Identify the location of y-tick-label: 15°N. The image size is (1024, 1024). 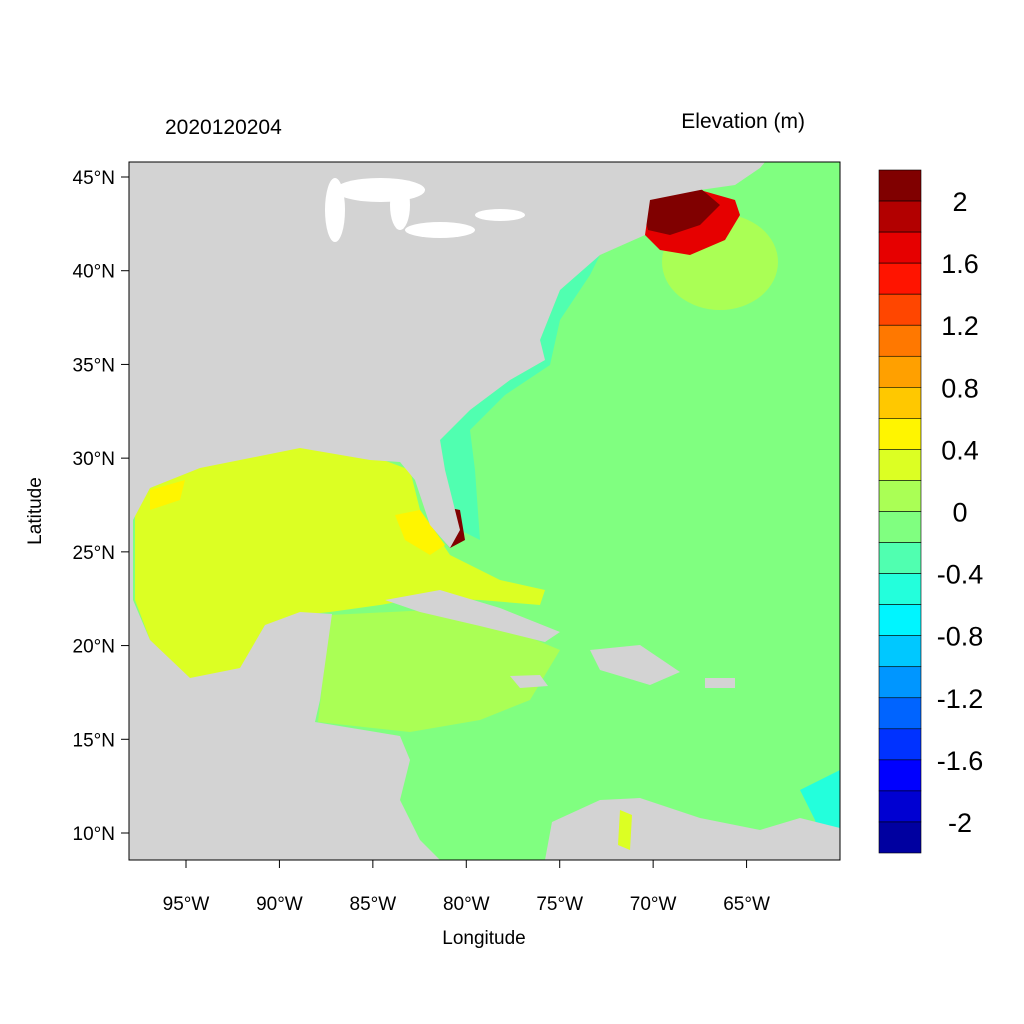
(94, 740).